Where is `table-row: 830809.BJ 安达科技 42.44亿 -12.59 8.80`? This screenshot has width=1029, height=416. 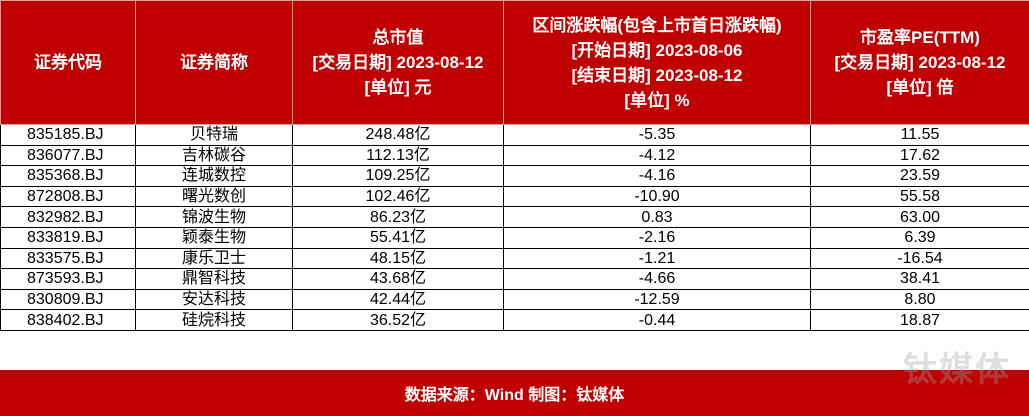 table-row: 830809.BJ 安达科技 42.44亿 -12.59 8.80 is located at coordinates (514, 299).